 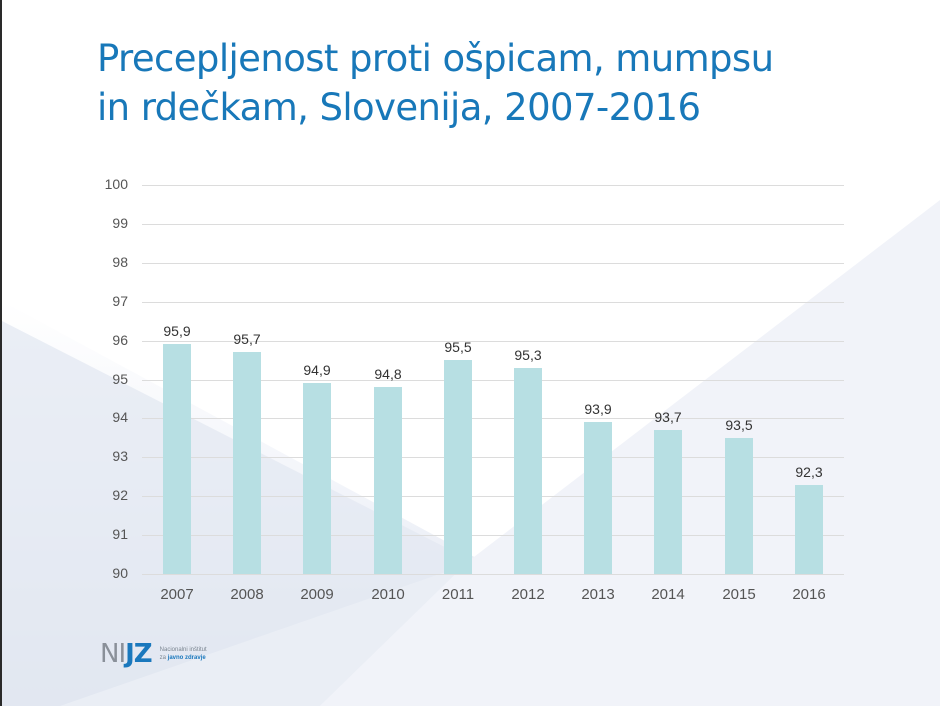 What do you see at coordinates (317, 478) in the screenshot?
I see `bar-2009` at bounding box center [317, 478].